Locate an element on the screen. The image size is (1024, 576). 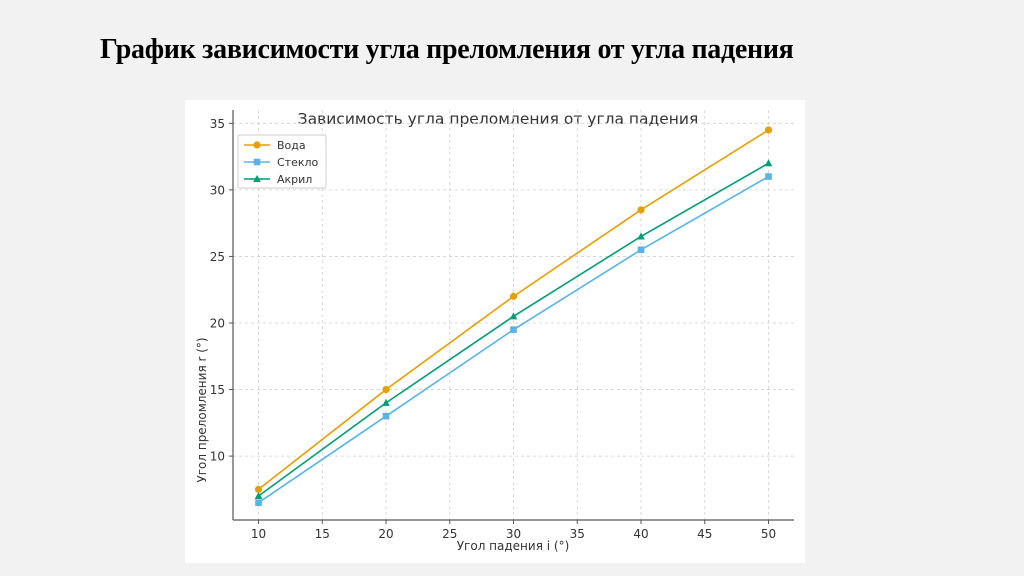
y-tick-label: 10 is located at coordinates (217, 457).